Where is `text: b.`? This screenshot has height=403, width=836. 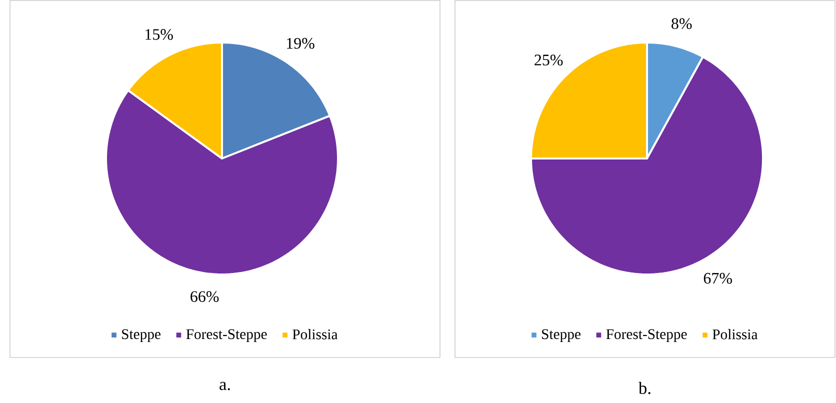
text: b. is located at coordinates (644, 388).